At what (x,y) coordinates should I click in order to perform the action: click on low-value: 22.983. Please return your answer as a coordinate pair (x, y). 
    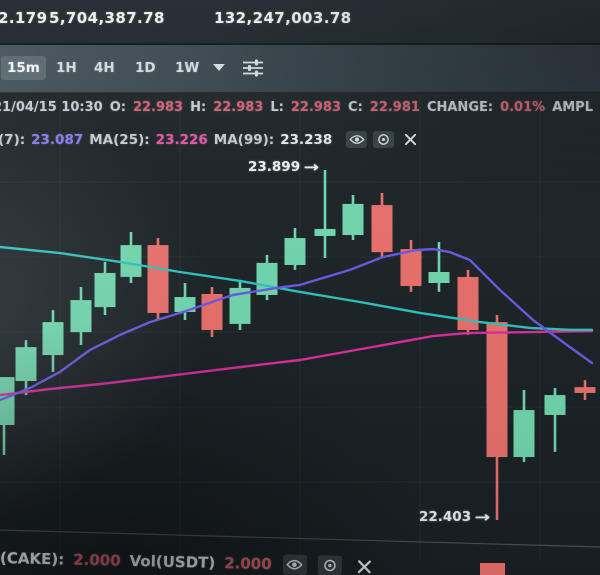
    Looking at the image, I should click on (316, 107).